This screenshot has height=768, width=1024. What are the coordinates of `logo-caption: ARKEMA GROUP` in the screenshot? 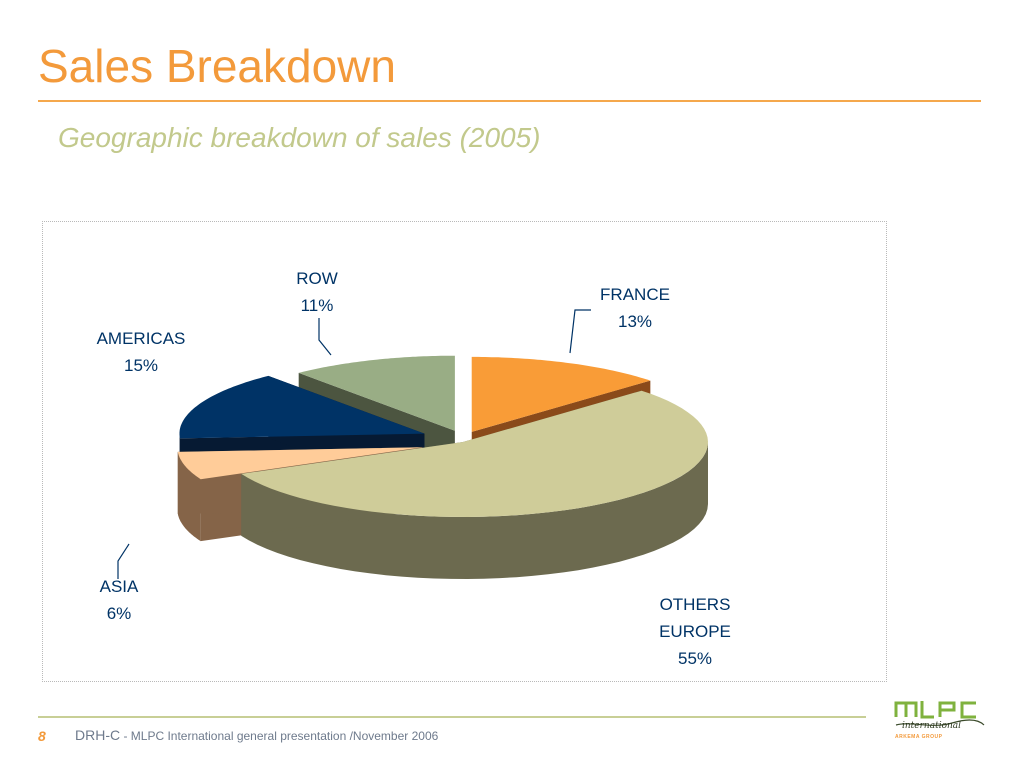 It's located at (919, 737).